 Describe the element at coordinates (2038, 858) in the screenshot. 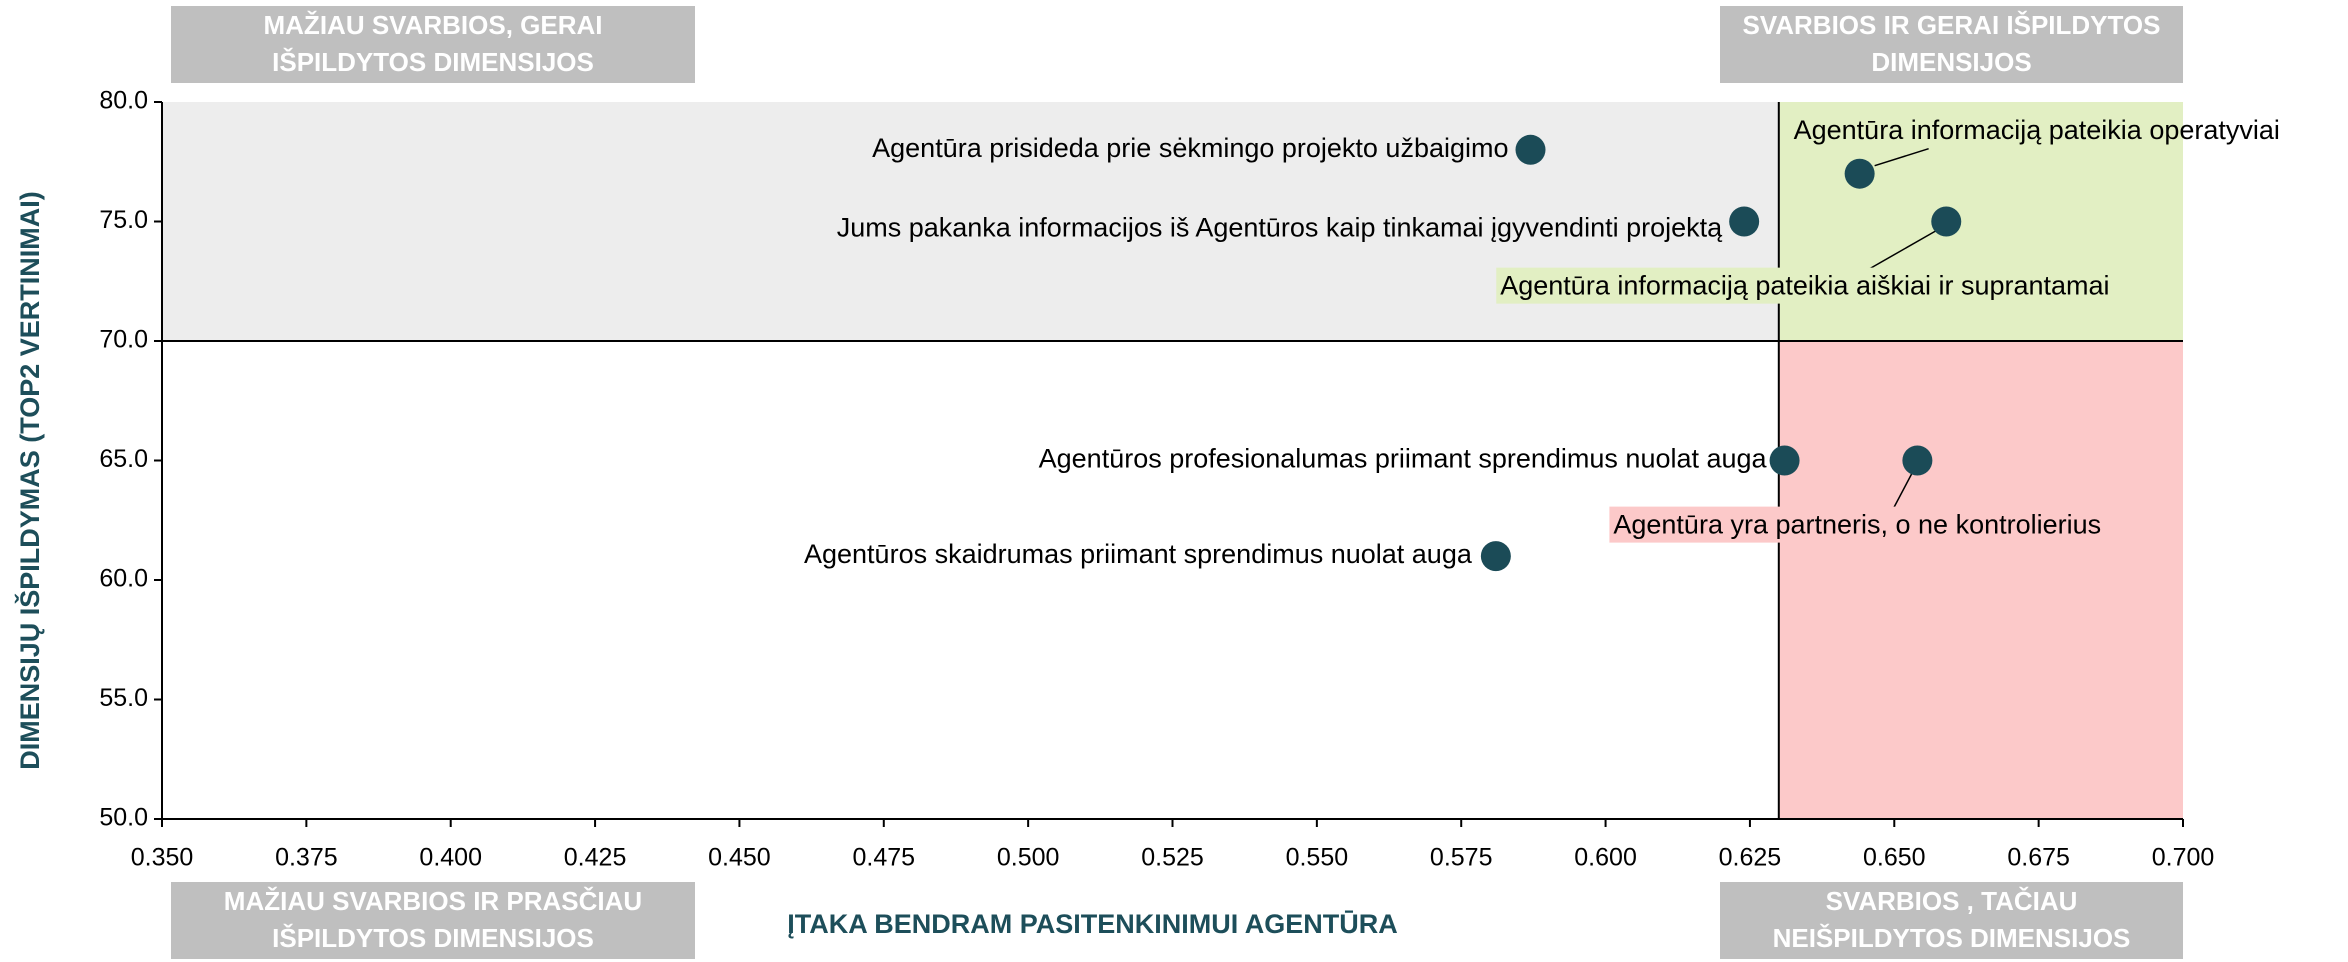

I see `x-tick-label: 0.675` at that location.